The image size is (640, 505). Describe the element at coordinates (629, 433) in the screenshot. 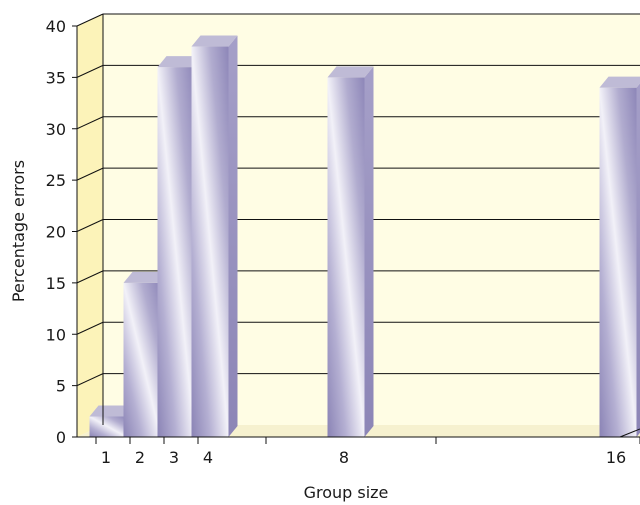

I see `floor-edge-line` at that location.